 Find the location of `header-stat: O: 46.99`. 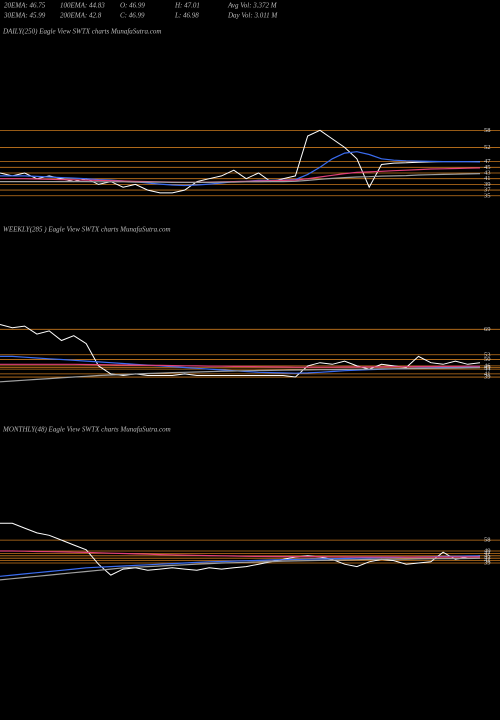

header-stat: O: 46.99 is located at coordinates (132, 6).